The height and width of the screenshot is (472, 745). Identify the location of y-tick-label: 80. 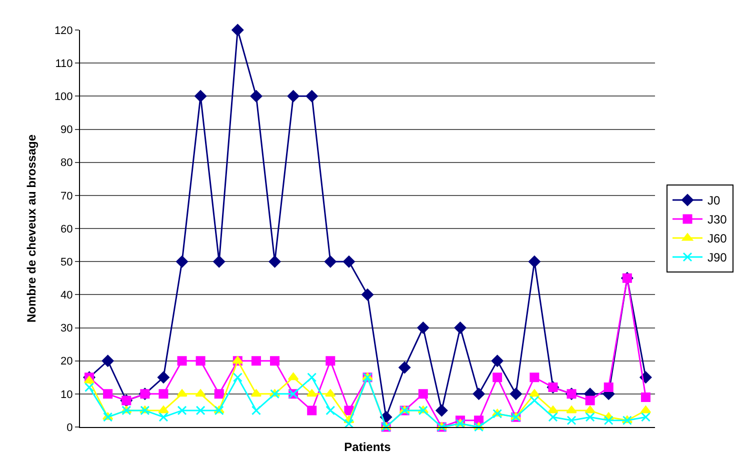
(66, 163).